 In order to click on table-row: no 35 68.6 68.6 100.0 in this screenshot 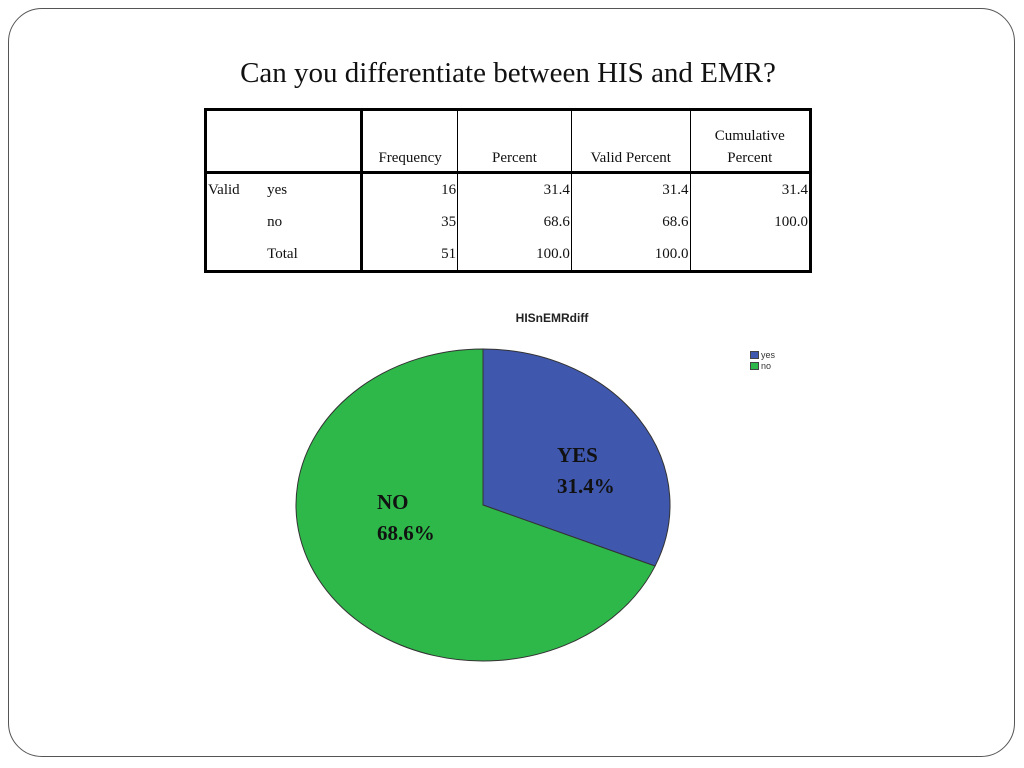, I will do `click(508, 222)`.